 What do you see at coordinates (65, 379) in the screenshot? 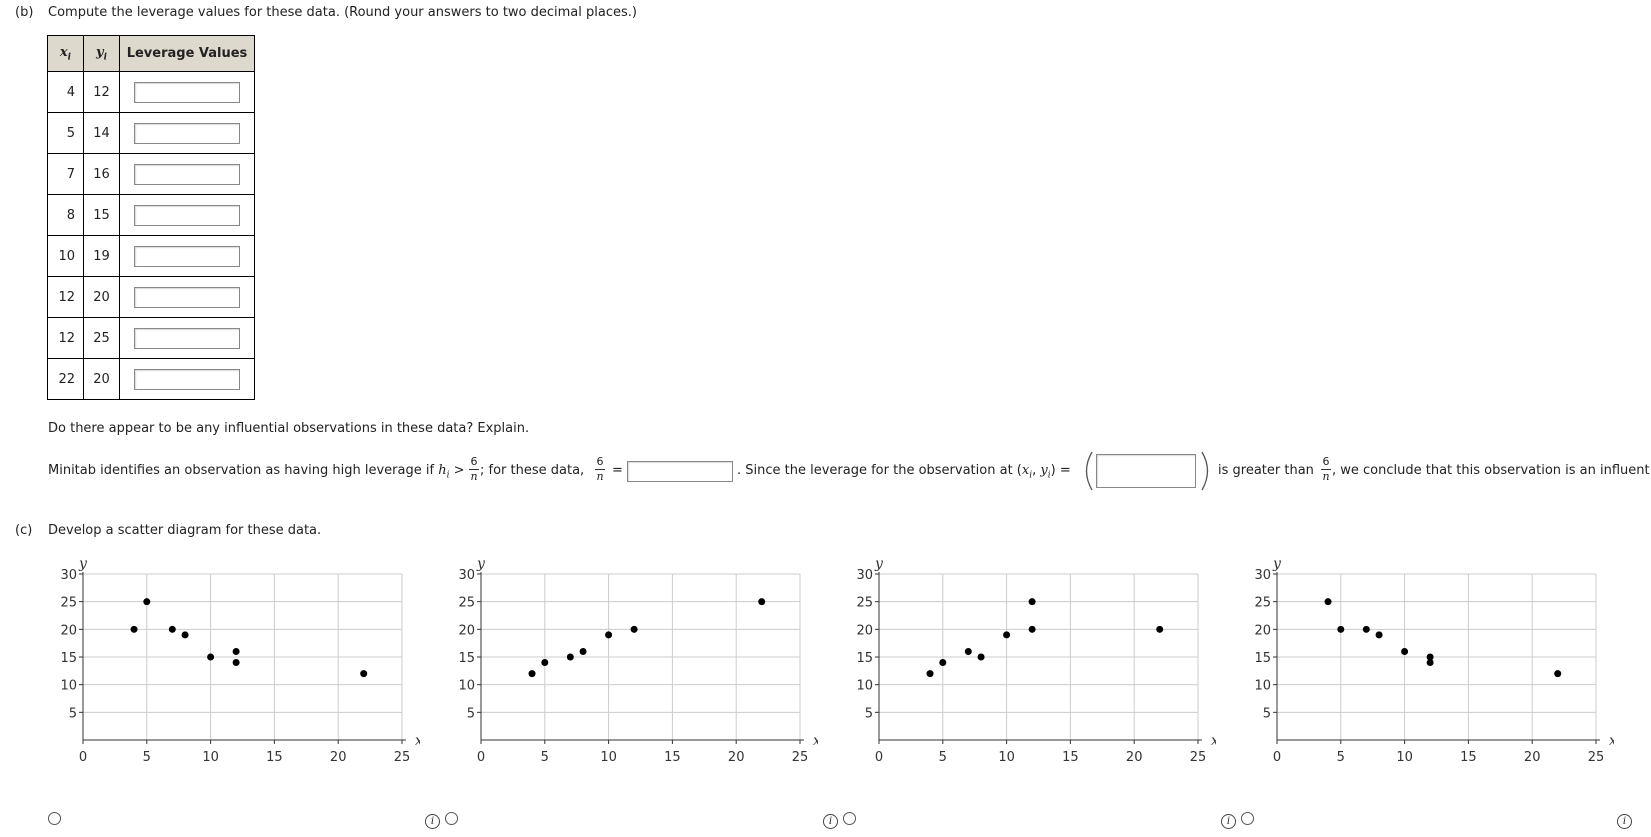
I see `x-value: 22` at bounding box center [65, 379].